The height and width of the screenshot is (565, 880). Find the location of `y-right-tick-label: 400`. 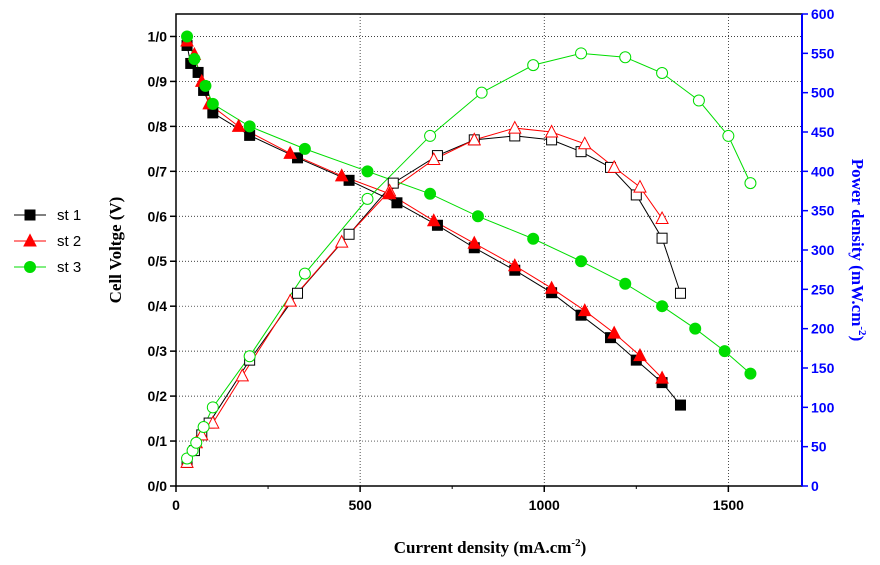

y-right-tick-label: 400 is located at coordinates (823, 171).